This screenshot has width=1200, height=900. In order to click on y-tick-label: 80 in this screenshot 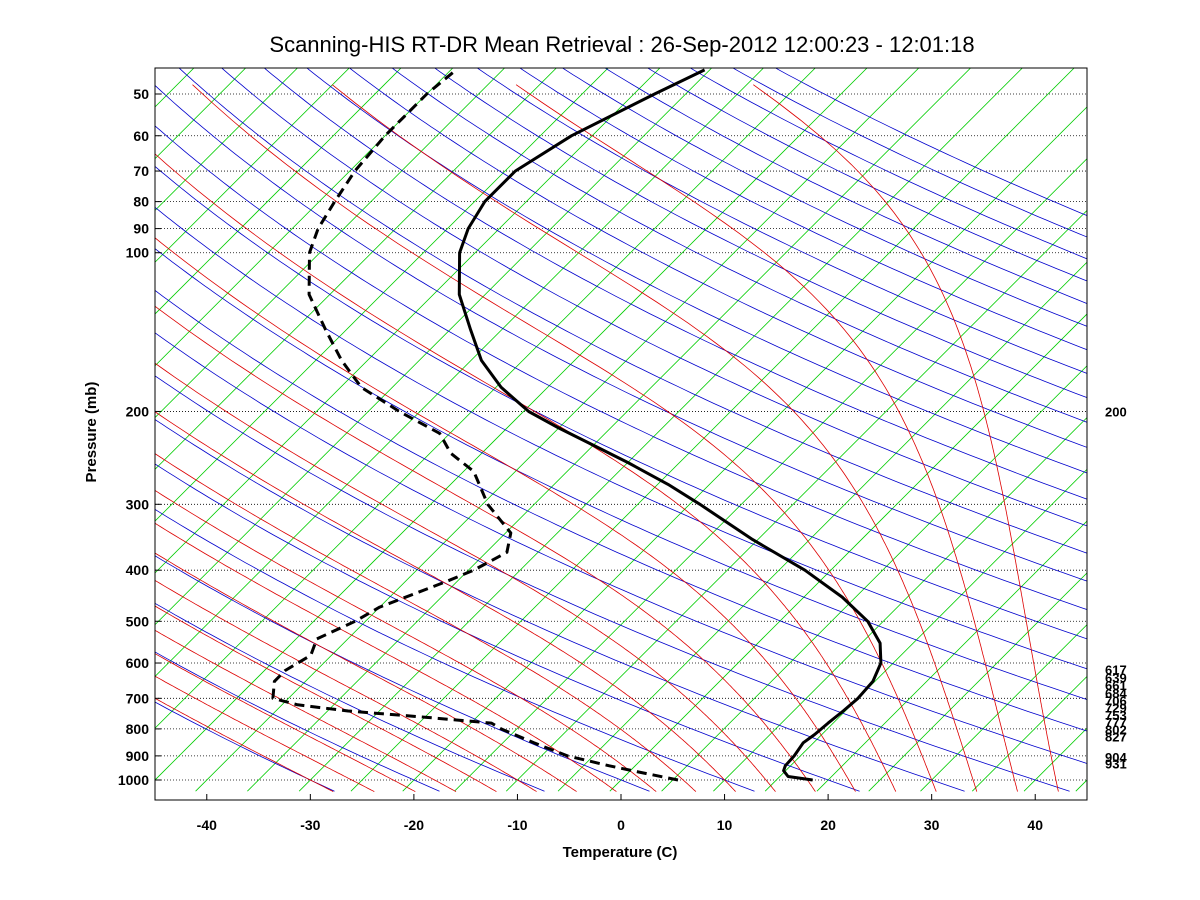, I will do `click(141, 202)`.